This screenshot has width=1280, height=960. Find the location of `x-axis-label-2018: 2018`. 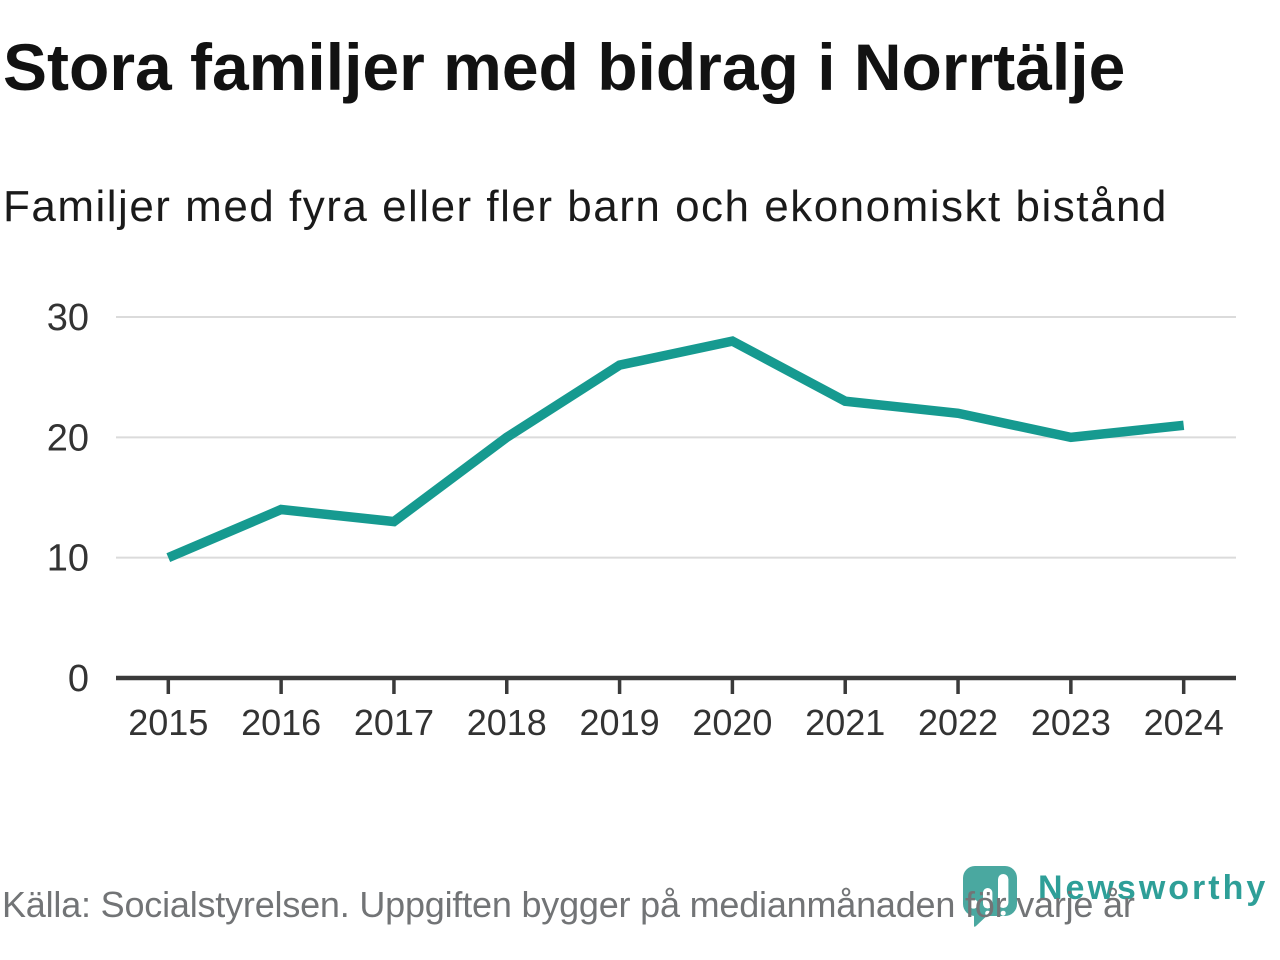

x-axis-label-2018: 2018 is located at coordinates (507, 722).